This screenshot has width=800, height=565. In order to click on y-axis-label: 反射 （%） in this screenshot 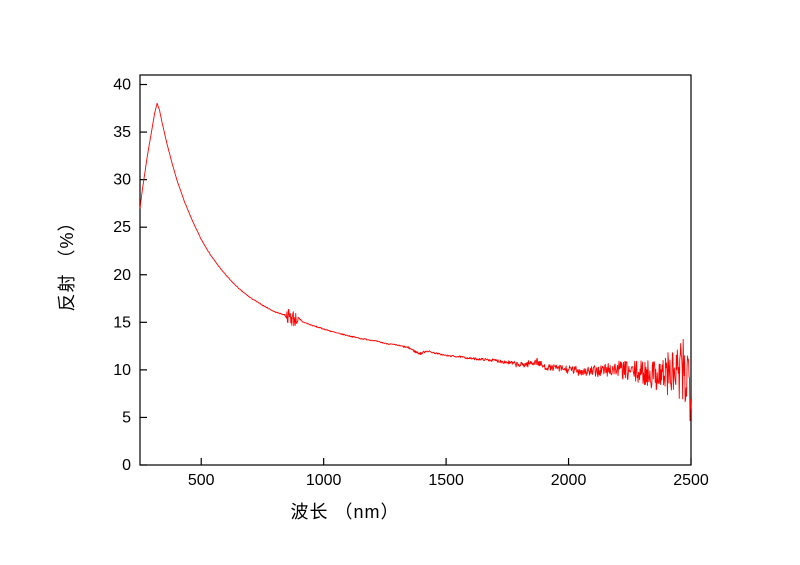, I will do `click(67, 262)`.